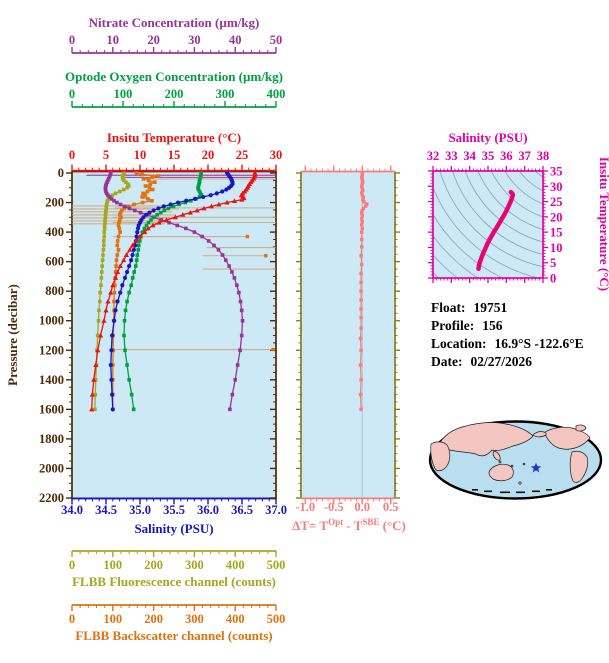 This screenshot has height=663, width=609. Describe the element at coordinates (539, 434) in the screenshot. I see `map-alaska` at that location.